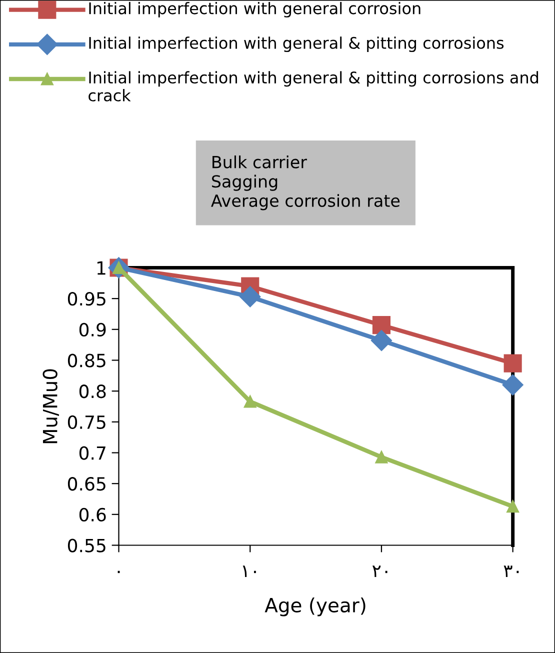  I want to click on y-tick-label: 0.55, so click(87, 545).